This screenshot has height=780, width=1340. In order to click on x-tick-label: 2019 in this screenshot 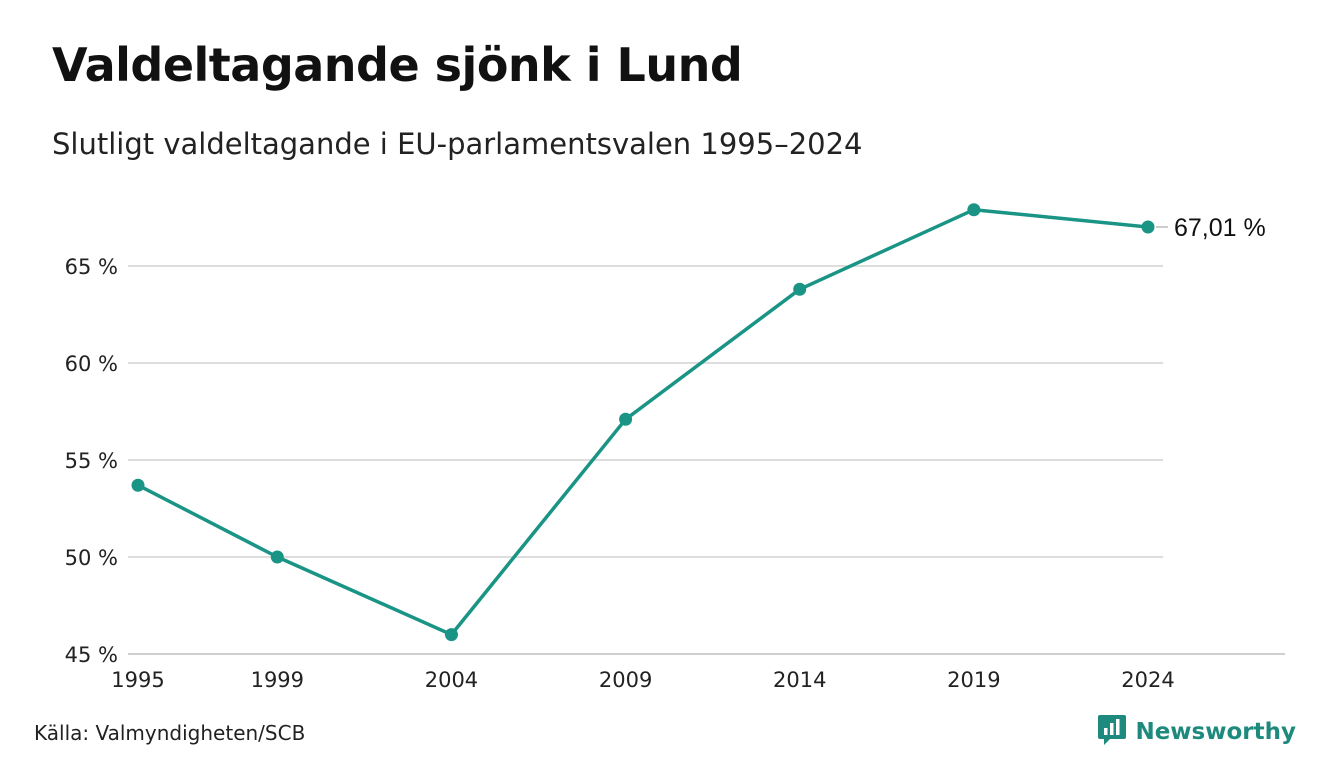, I will do `click(973, 680)`.